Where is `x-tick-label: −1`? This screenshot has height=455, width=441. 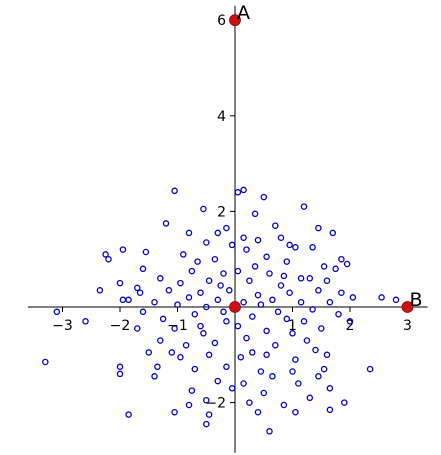 x-tick-label: −1 is located at coordinates (177, 326).